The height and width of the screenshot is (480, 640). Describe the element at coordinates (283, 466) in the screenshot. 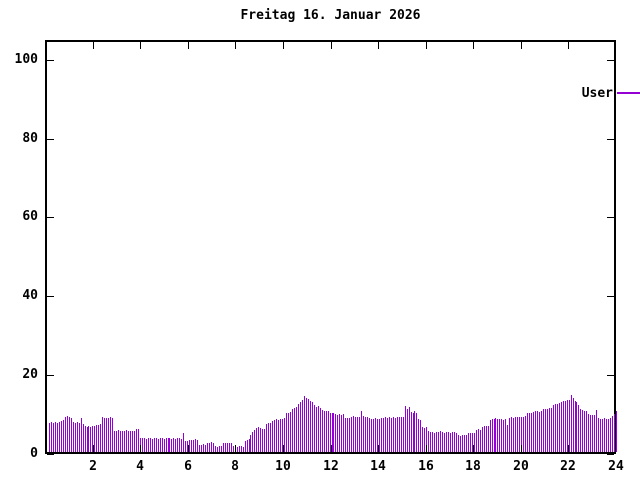

I see `x-axis-tick-label: 10` at that location.